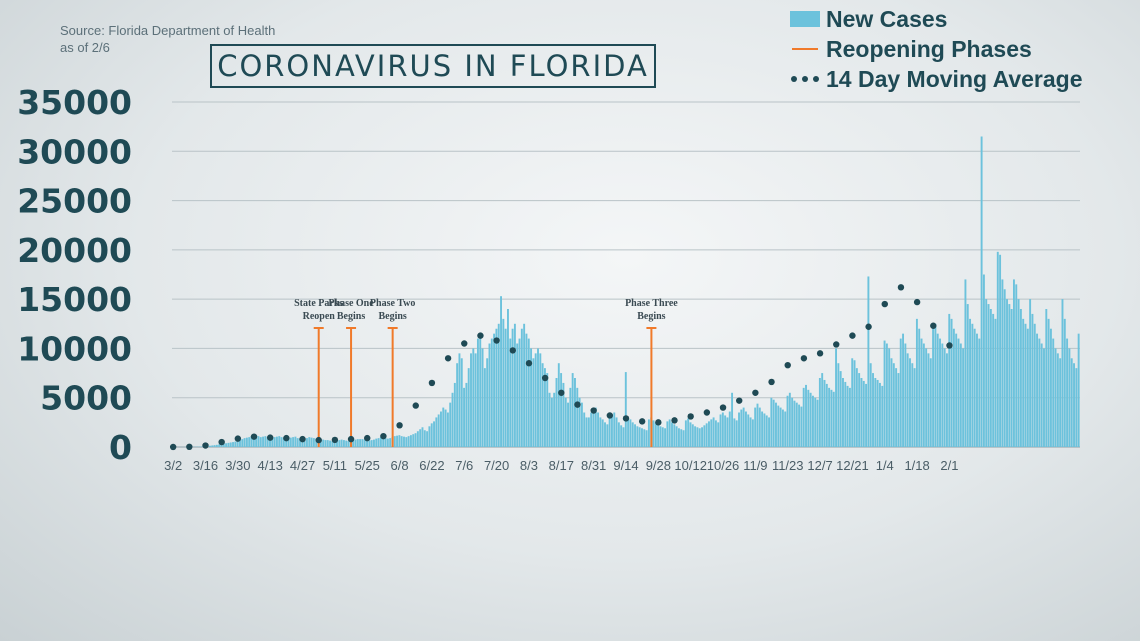 The height and width of the screenshot is (641, 1140). I want to click on y-tick-label: 15000, so click(74, 299).